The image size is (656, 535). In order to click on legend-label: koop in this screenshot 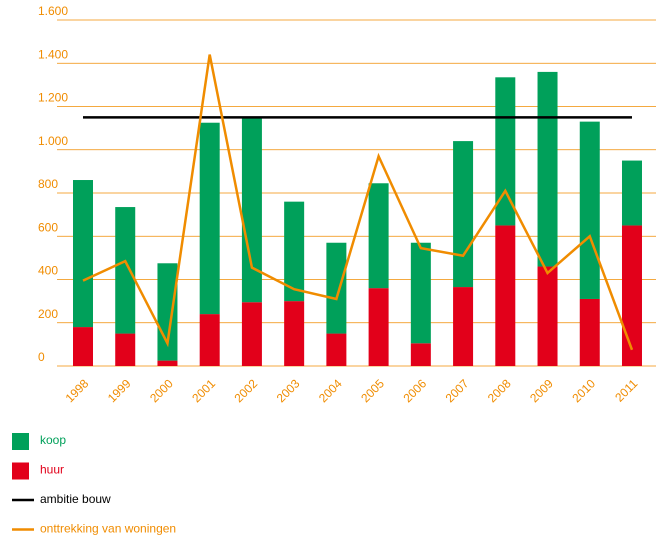, I will do `click(53, 440)`.